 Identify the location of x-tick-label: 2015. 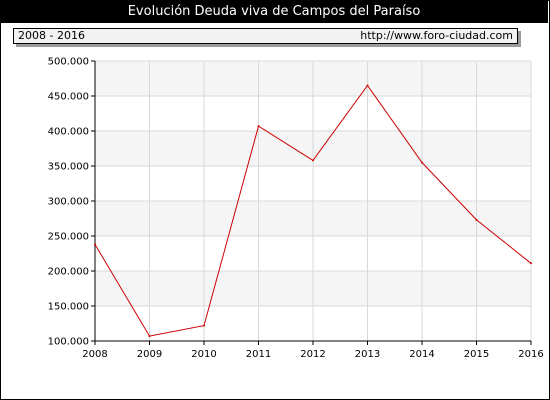
(476, 354).